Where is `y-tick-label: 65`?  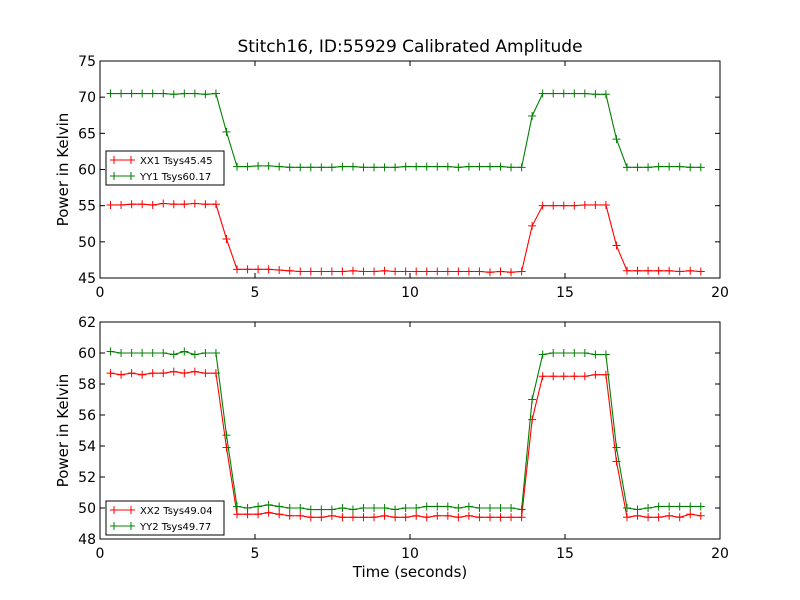 y-tick-label: 65 is located at coordinates (87, 134).